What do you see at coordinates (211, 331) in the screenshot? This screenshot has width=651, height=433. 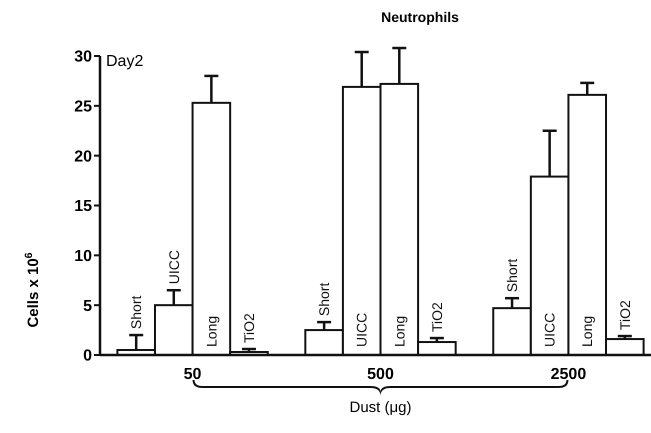 I see `series-label: Long` at bounding box center [211, 331].